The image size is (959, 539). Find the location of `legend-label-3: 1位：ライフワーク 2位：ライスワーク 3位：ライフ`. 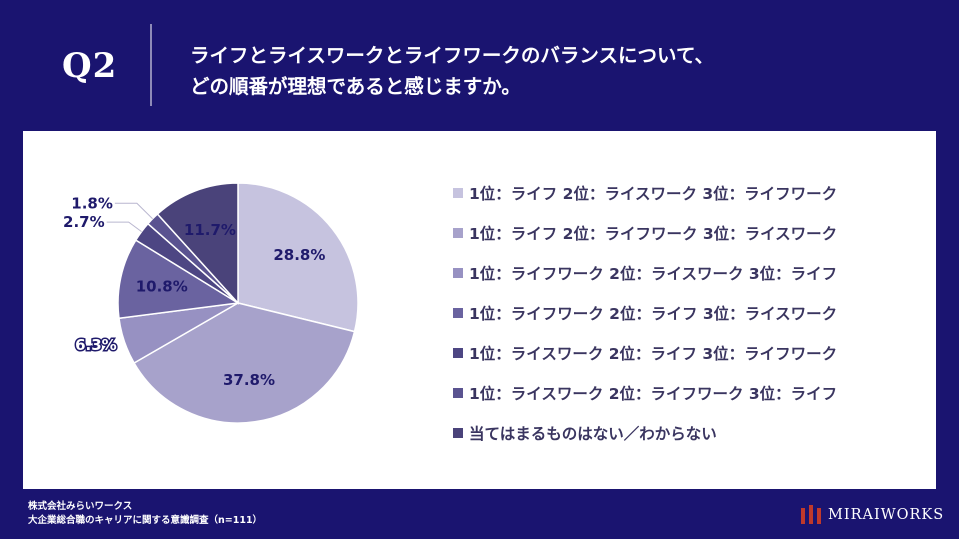

legend-label-3: 1位：ライフワーク 2位：ライスワーク 3位：ライフ is located at coordinates (653, 274).